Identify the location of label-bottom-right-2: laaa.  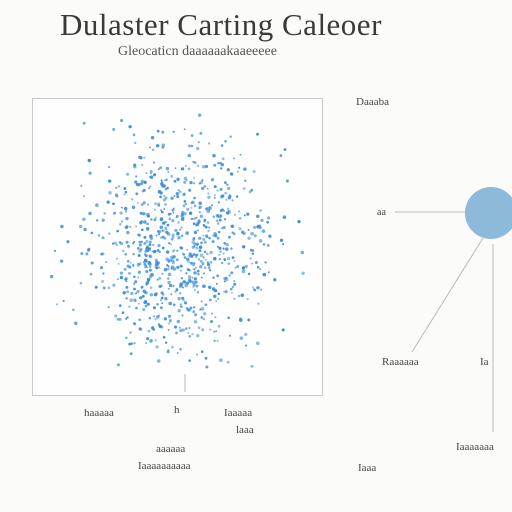
(245, 430).